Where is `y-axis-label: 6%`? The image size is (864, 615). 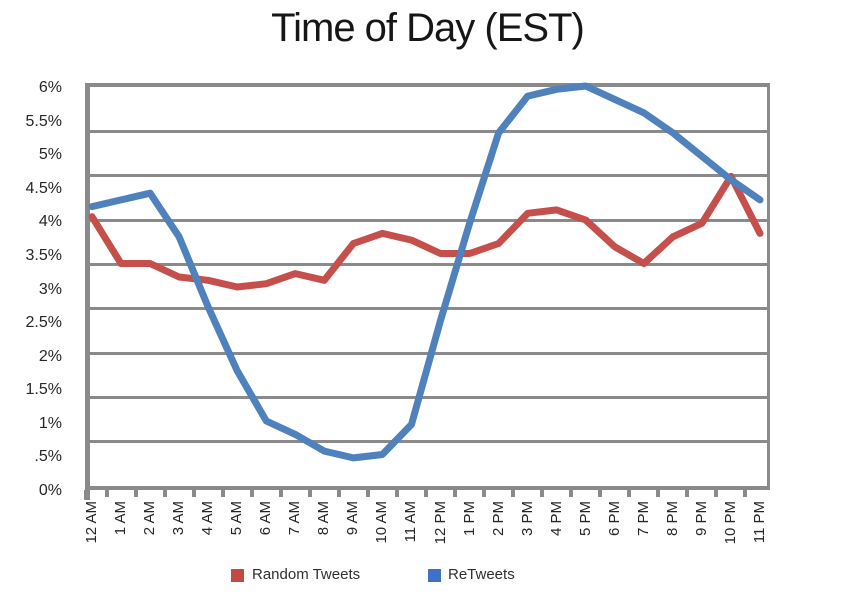 y-axis-label: 6% is located at coordinates (50, 87).